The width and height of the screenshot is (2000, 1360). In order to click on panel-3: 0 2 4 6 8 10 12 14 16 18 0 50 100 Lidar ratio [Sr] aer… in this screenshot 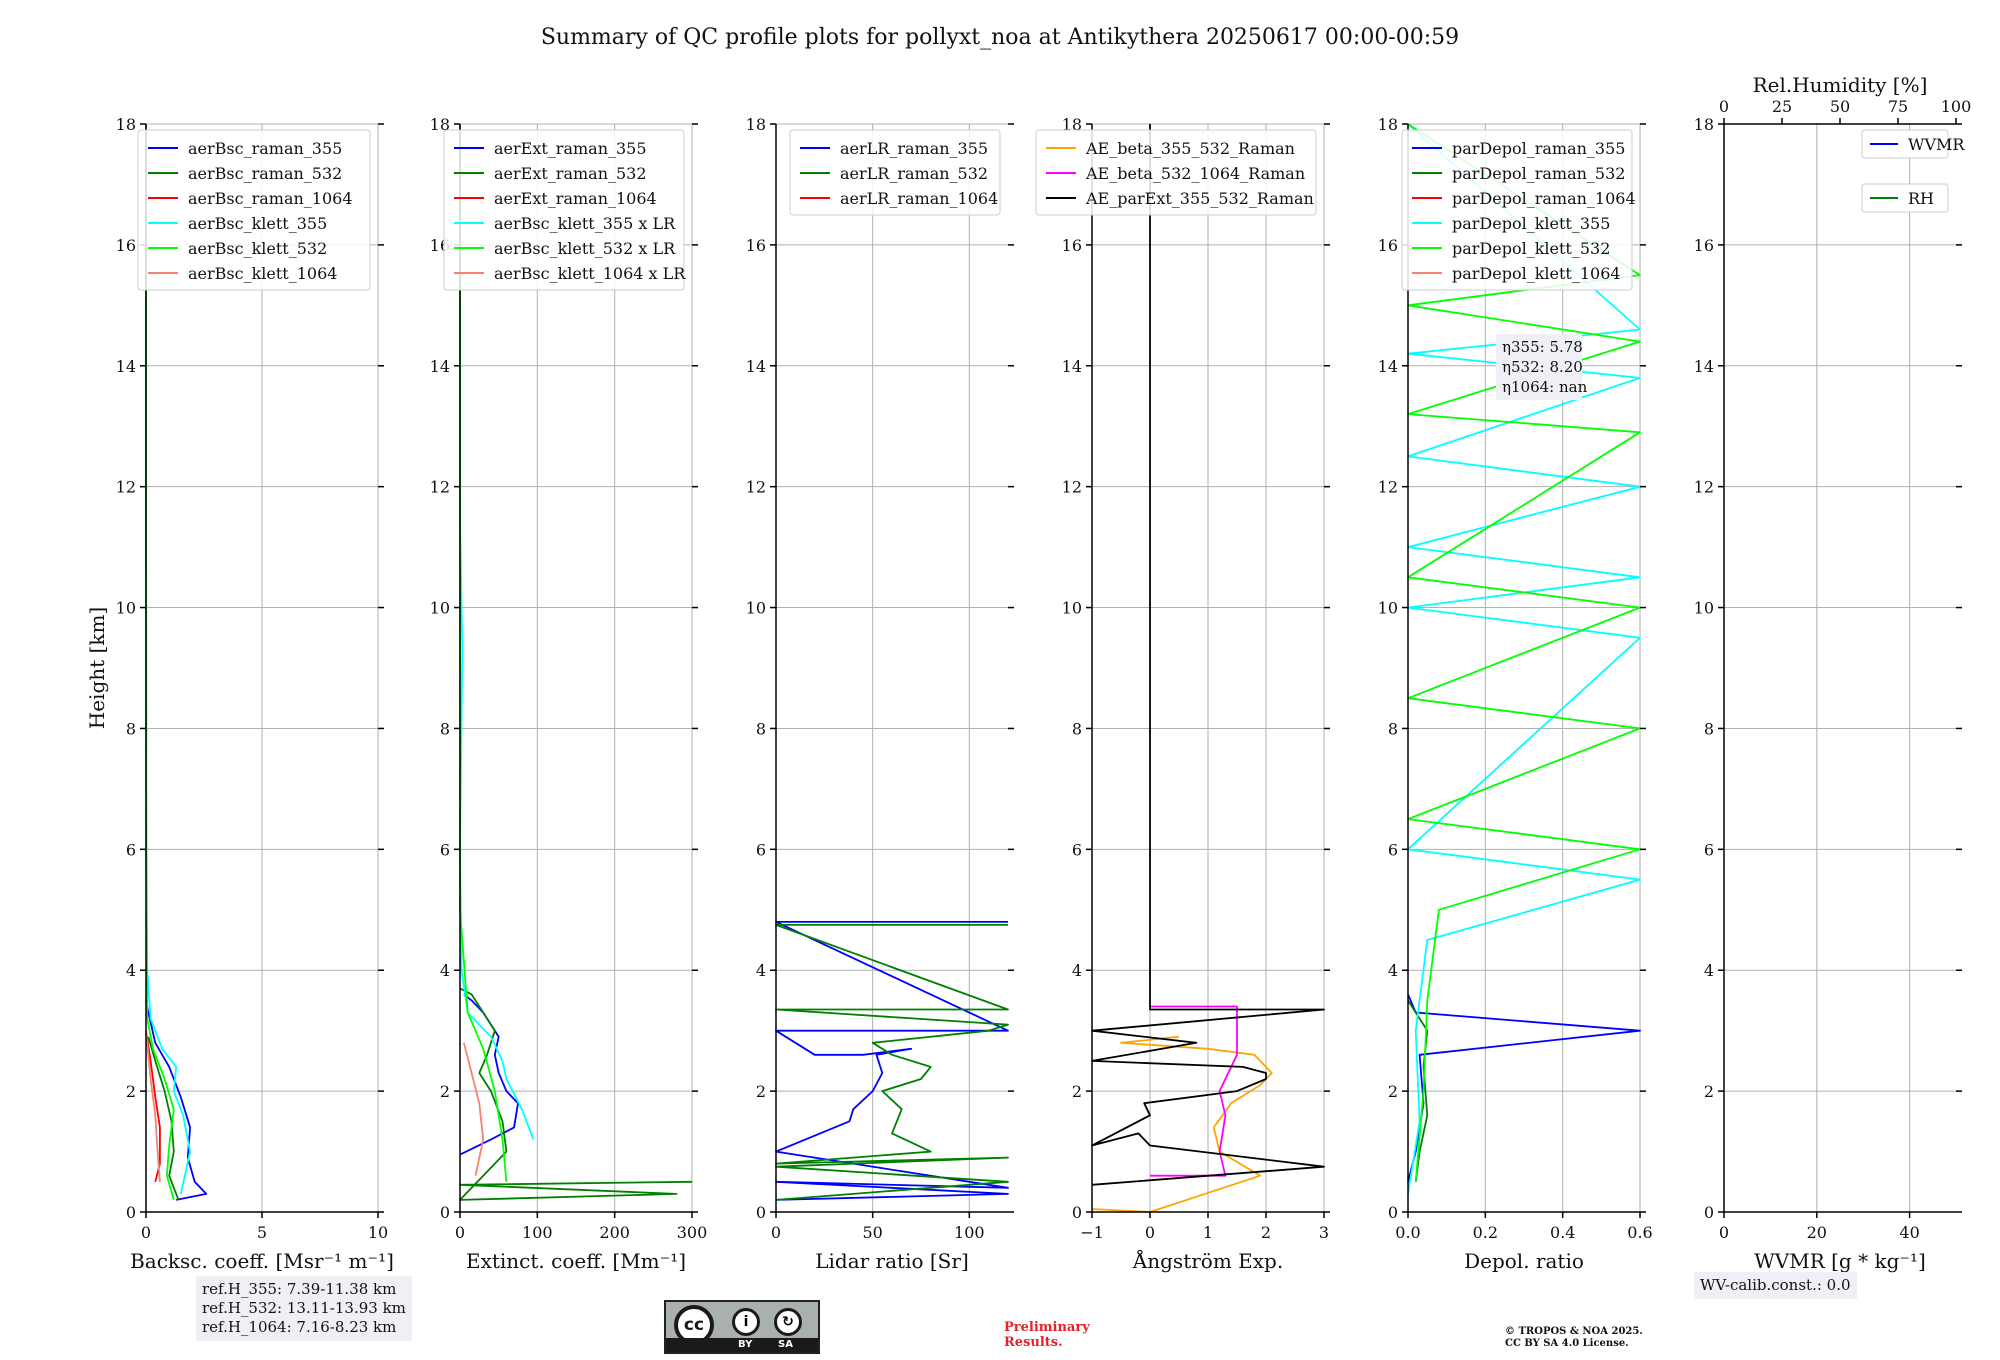, I will do `click(880, 694)`.